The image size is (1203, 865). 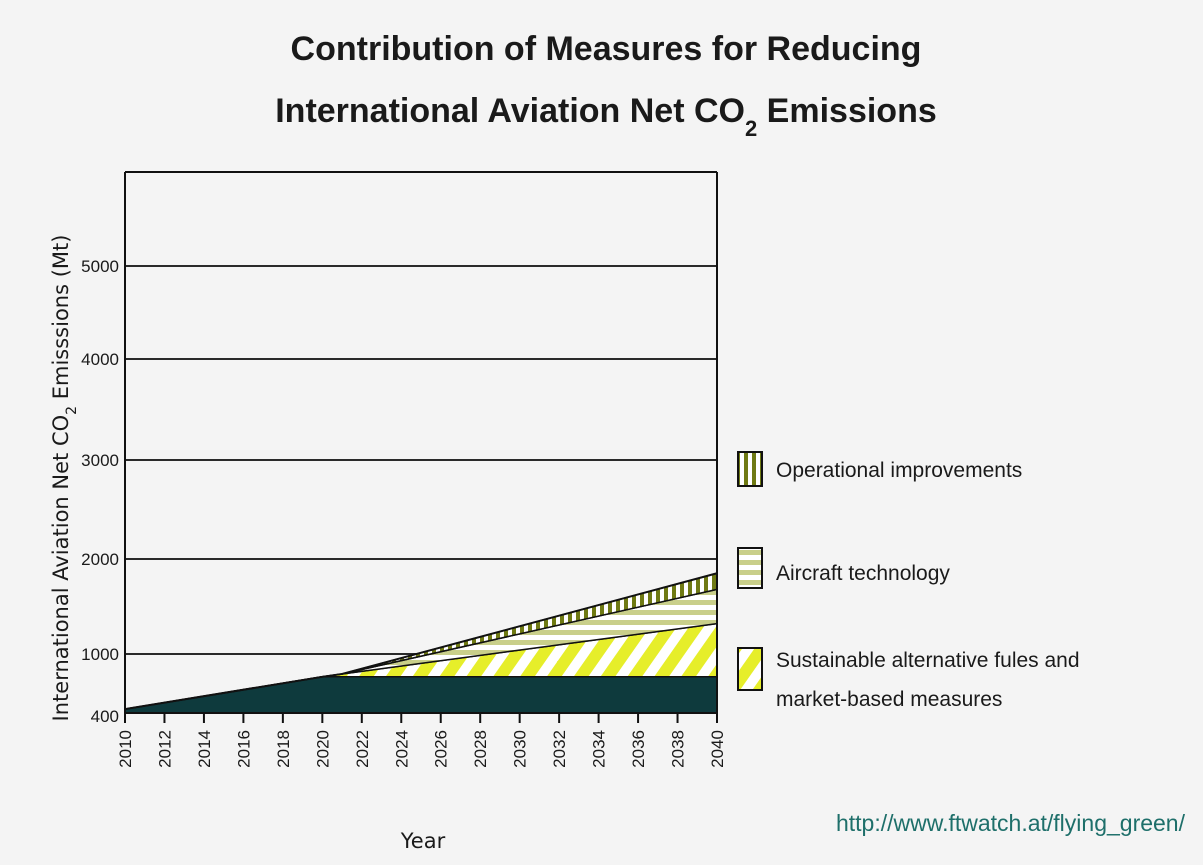 What do you see at coordinates (100, 359) in the screenshot?
I see `y-tick-label-4000: 4000` at bounding box center [100, 359].